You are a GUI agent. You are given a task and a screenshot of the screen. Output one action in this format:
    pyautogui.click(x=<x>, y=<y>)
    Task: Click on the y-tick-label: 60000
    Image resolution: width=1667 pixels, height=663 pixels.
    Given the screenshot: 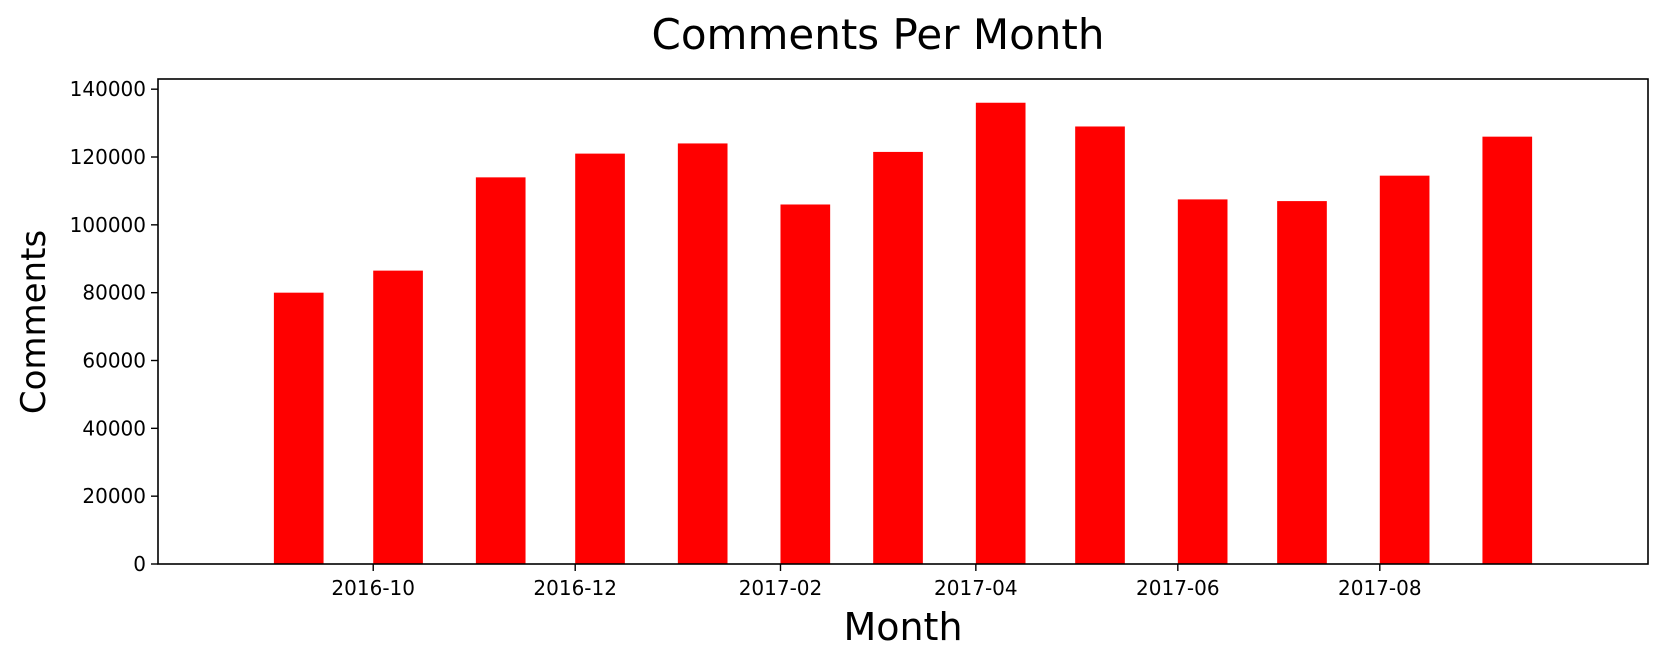 What is the action you would take?
    pyautogui.click(x=114, y=361)
    